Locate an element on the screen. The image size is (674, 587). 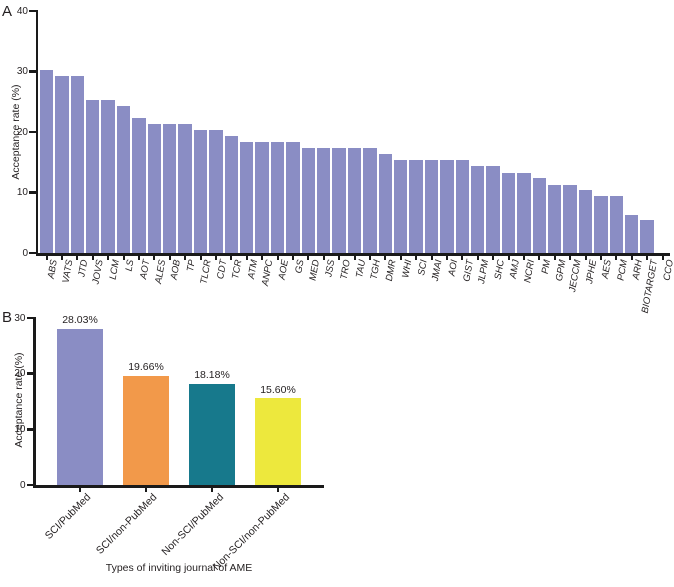
bar-jovs is located at coordinates (92, 176).